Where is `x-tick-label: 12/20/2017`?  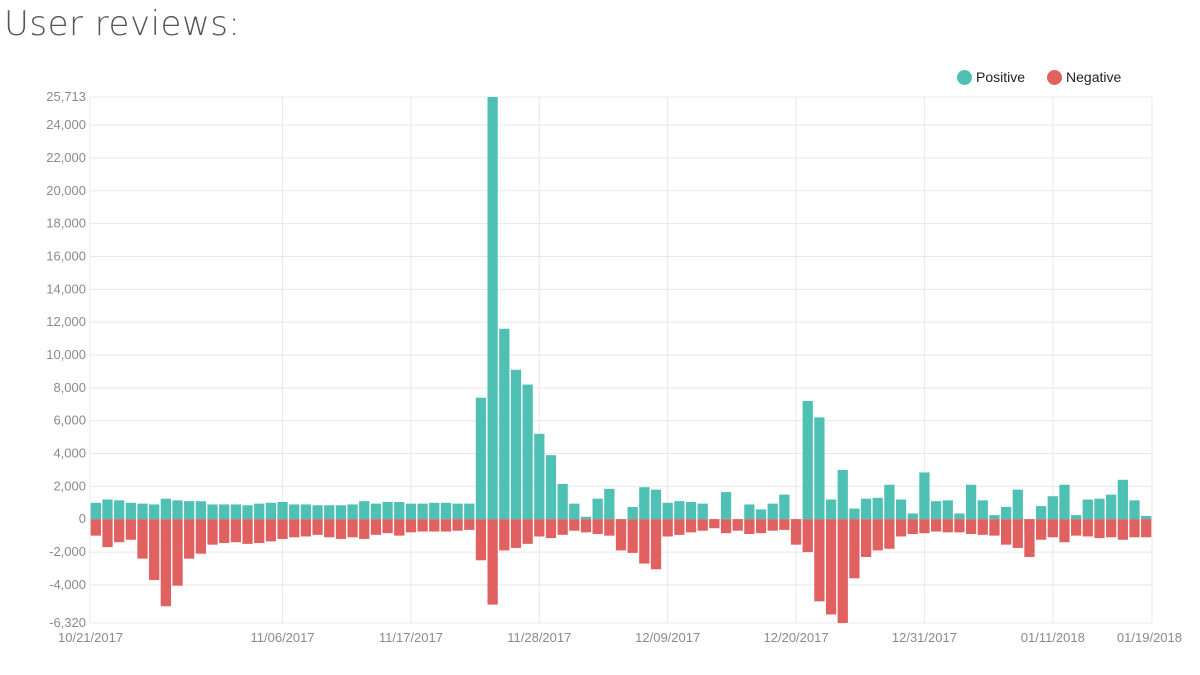 x-tick-label: 12/20/2017 is located at coordinates (796, 637).